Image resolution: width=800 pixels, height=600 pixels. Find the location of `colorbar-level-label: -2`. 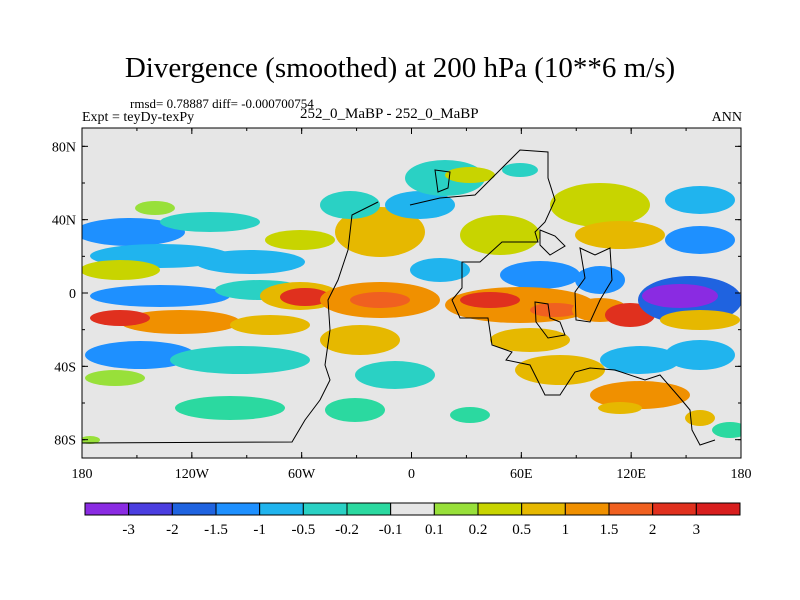

colorbar-level-label: -2 is located at coordinates (172, 530).